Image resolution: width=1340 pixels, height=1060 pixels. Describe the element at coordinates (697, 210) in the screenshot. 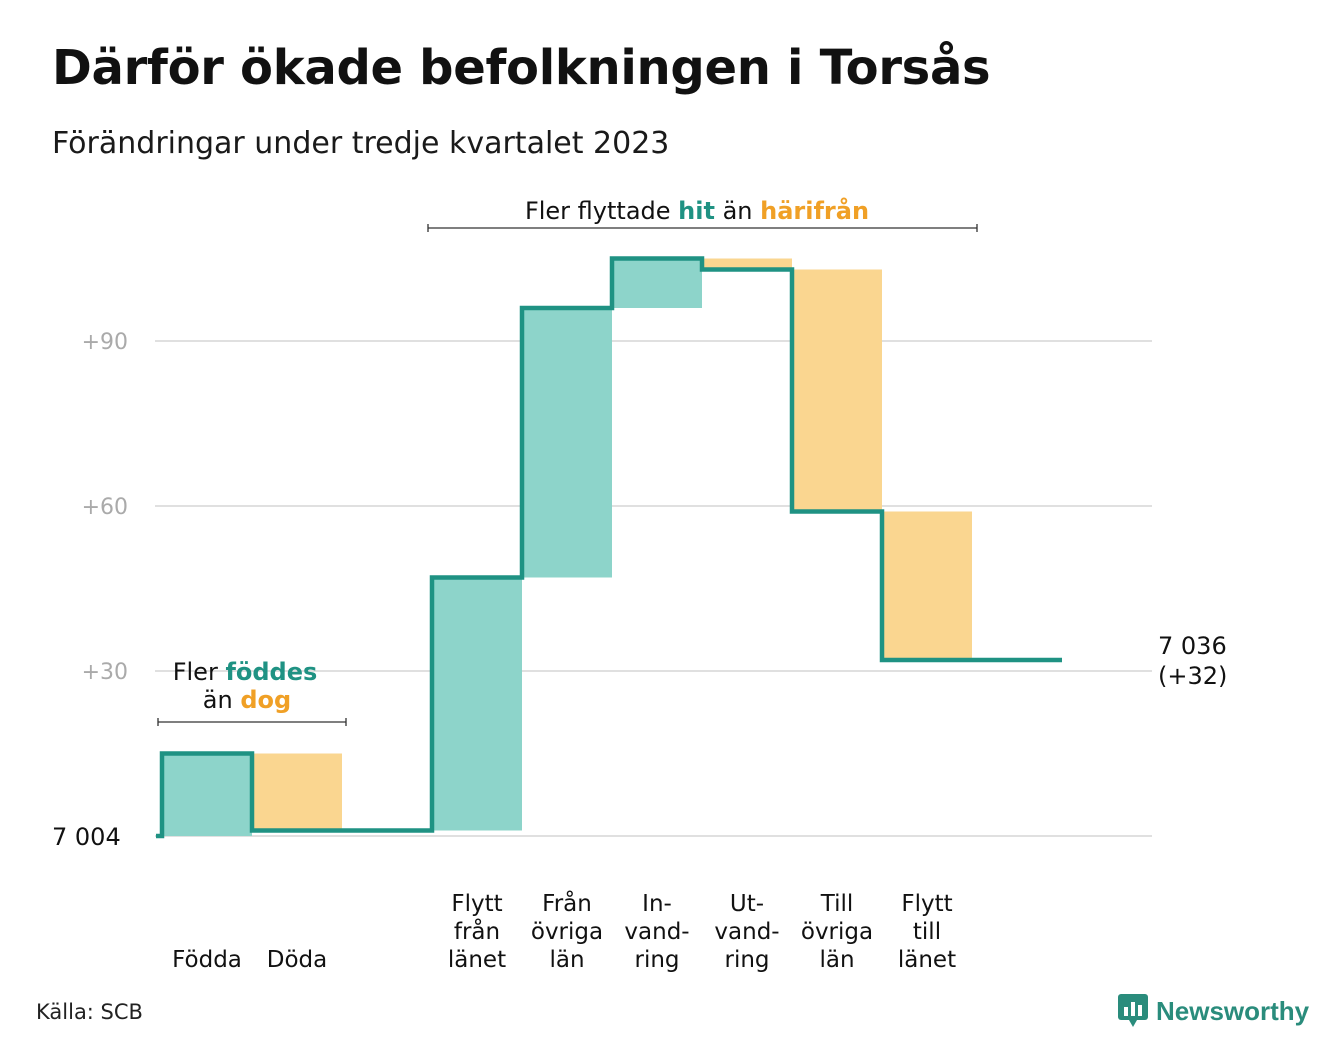

I see `migration-annotation: Fler flyttade hit än härifrån` at that location.